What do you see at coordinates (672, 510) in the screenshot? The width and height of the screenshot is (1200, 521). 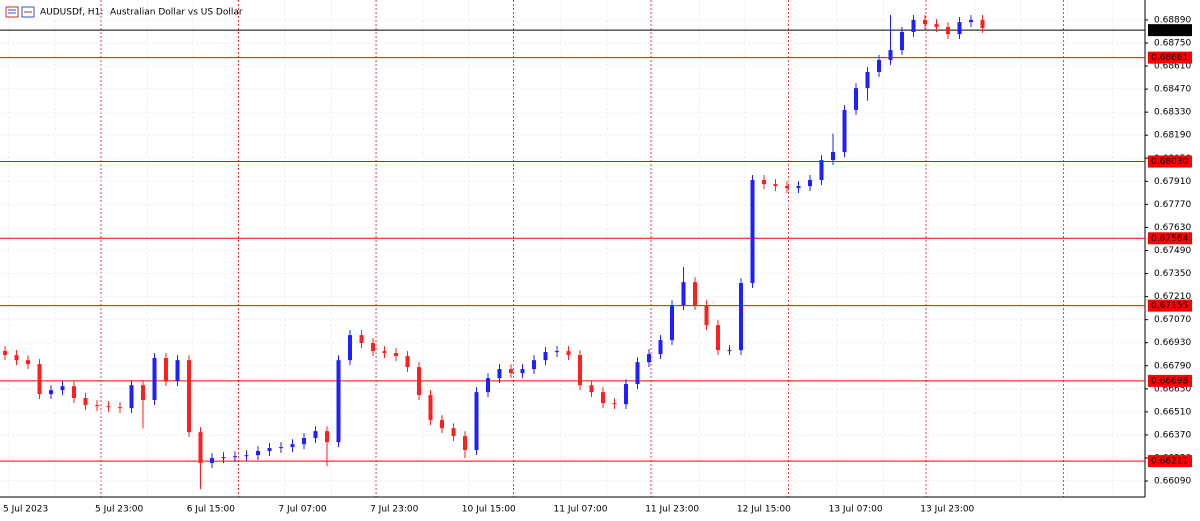 I see `x-tick-label: 11 Jul 23:00` at bounding box center [672, 510].